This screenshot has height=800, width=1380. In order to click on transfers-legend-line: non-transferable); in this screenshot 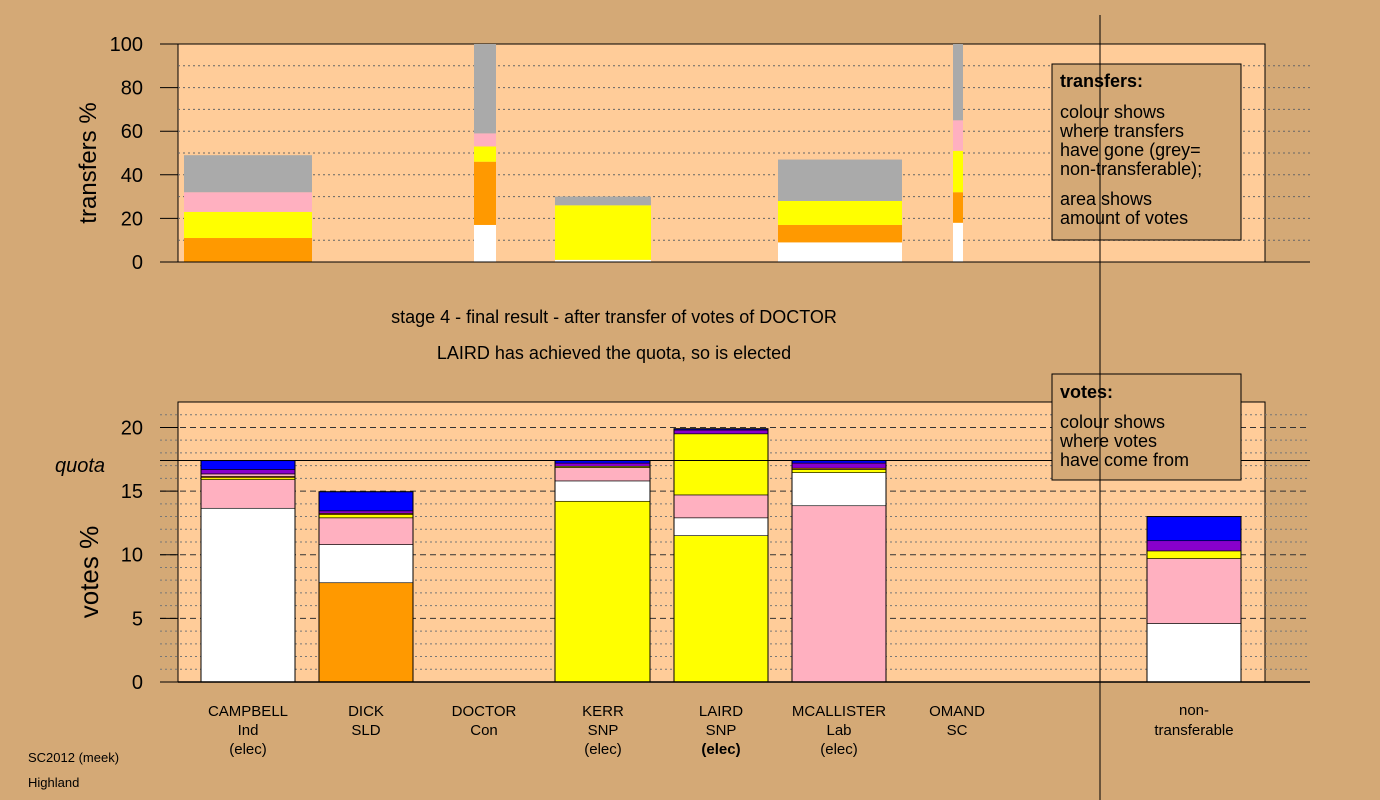, I will do `click(1131, 169)`.